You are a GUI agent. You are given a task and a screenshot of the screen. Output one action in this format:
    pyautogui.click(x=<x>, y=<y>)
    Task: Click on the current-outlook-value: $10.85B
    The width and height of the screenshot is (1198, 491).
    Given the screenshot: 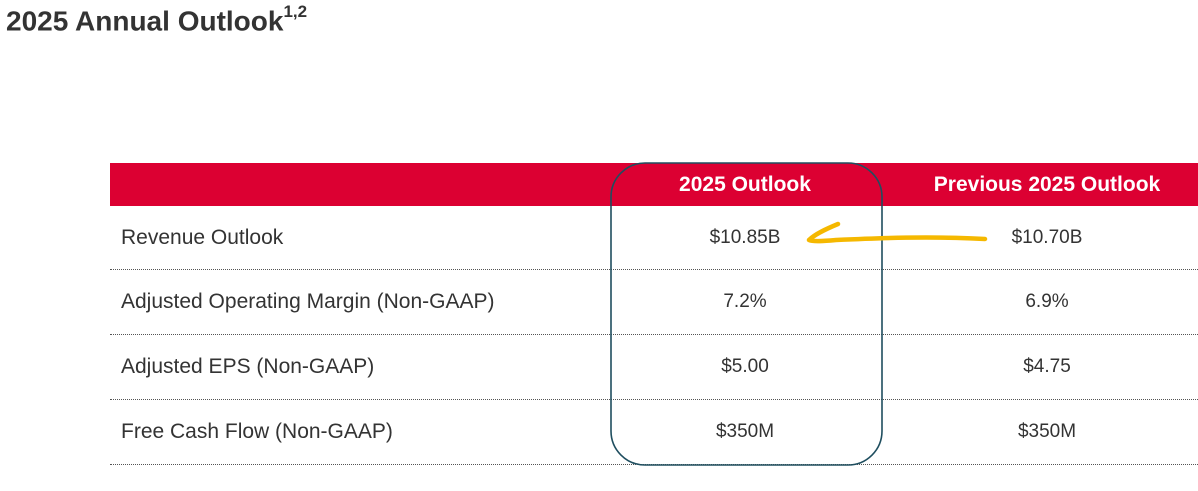 What is the action you would take?
    pyautogui.click(x=745, y=237)
    